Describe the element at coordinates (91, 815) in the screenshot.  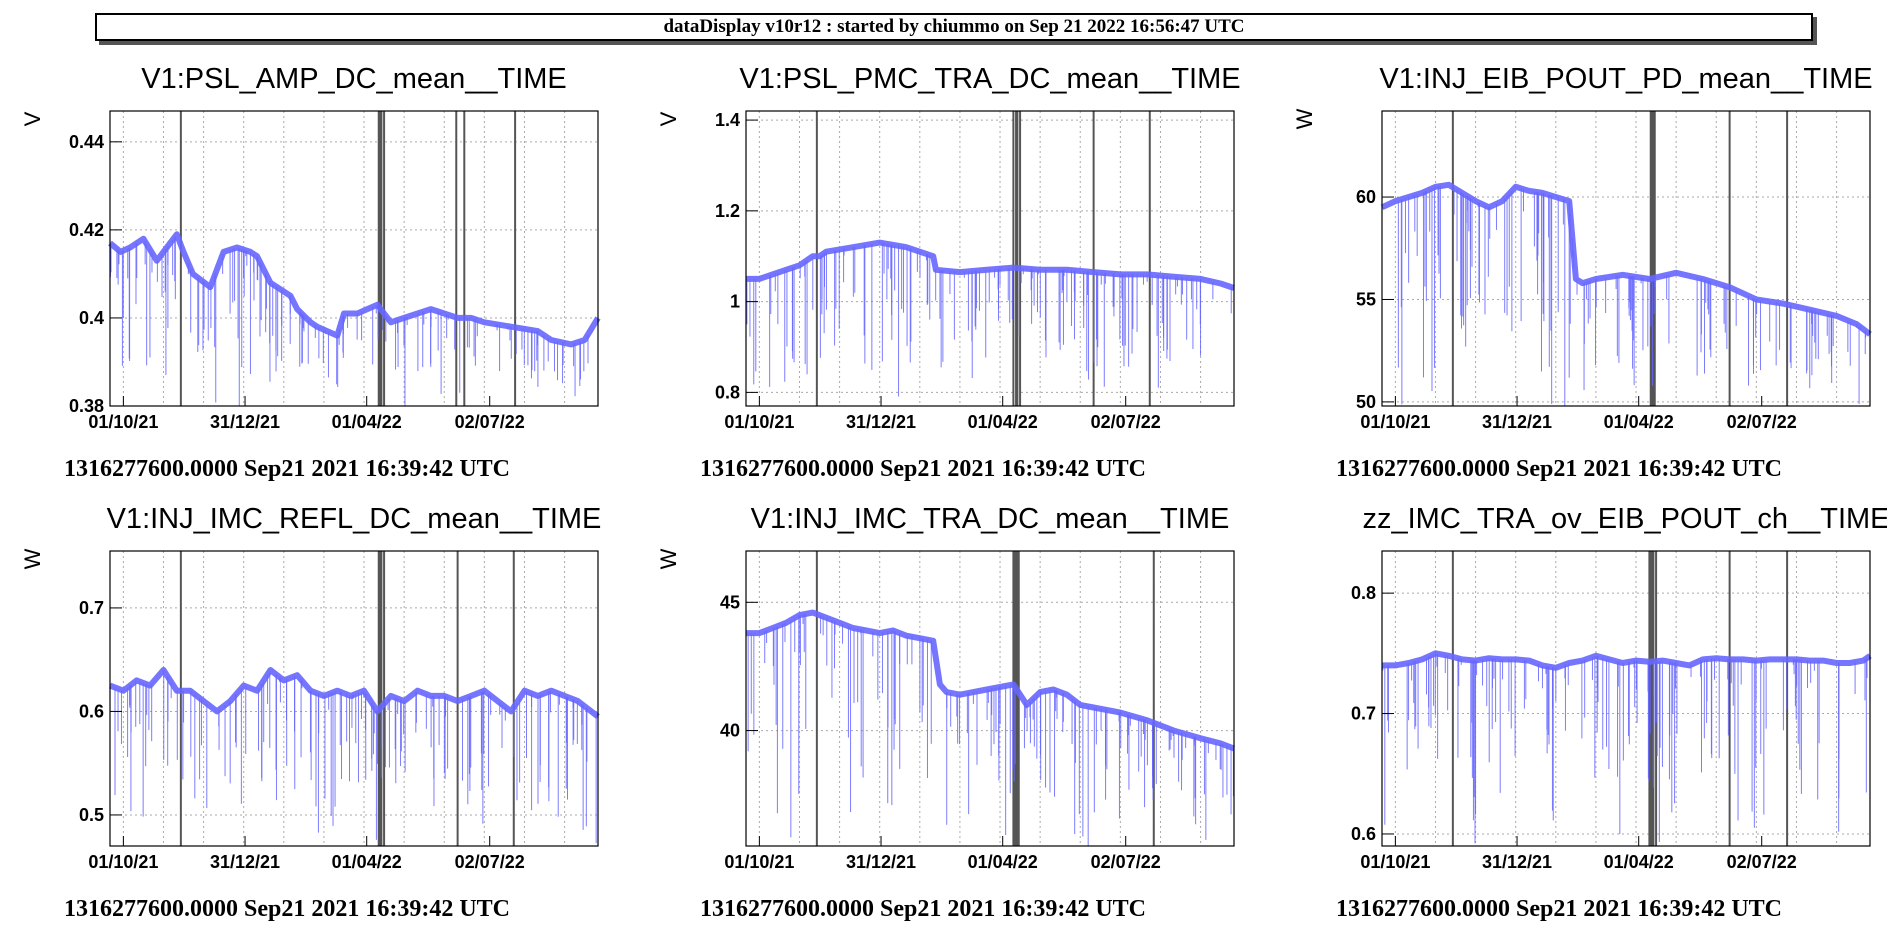
I see `y-tick-label: 0.5` at that location.